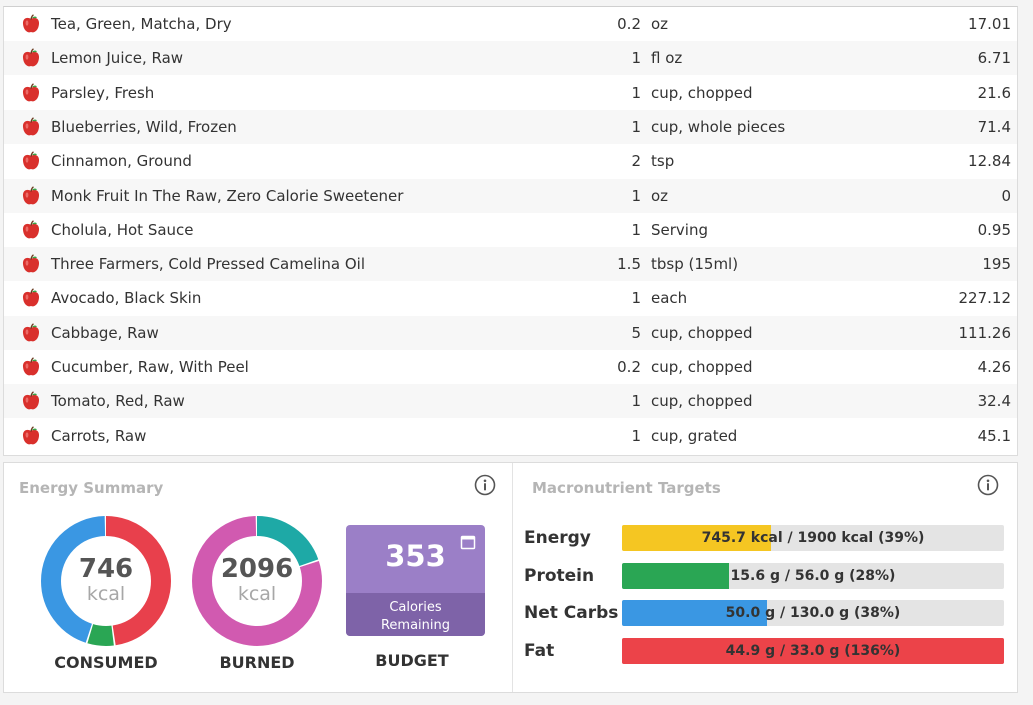  What do you see at coordinates (91, 488) in the screenshot?
I see `energy-summary-title: Energy Summary` at bounding box center [91, 488].